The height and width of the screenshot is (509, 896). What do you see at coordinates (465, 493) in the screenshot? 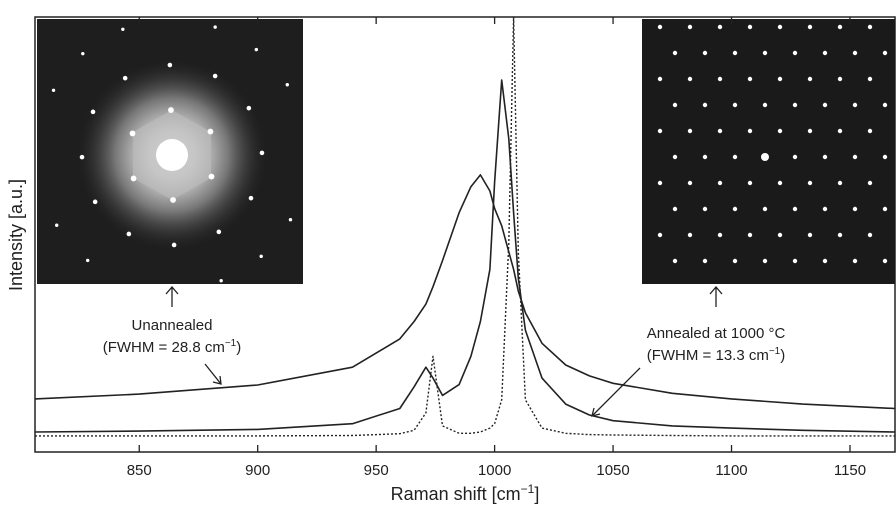
I see `x-axis-label: Raman shift [cm−1]` at bounding box center [465, 493].